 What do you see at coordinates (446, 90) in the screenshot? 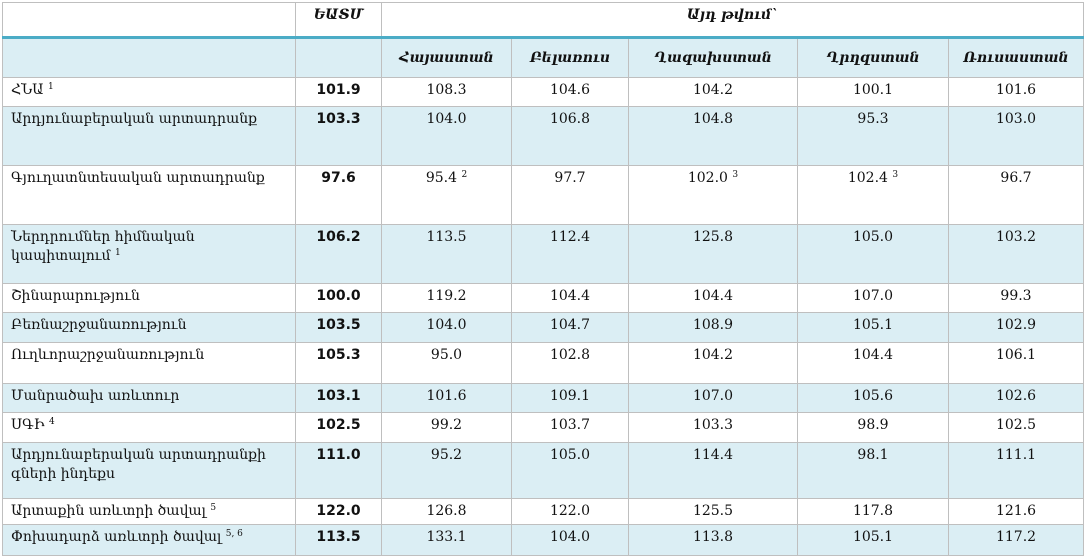
I see `value-text: 108.3` at bounding box center [446, 90].